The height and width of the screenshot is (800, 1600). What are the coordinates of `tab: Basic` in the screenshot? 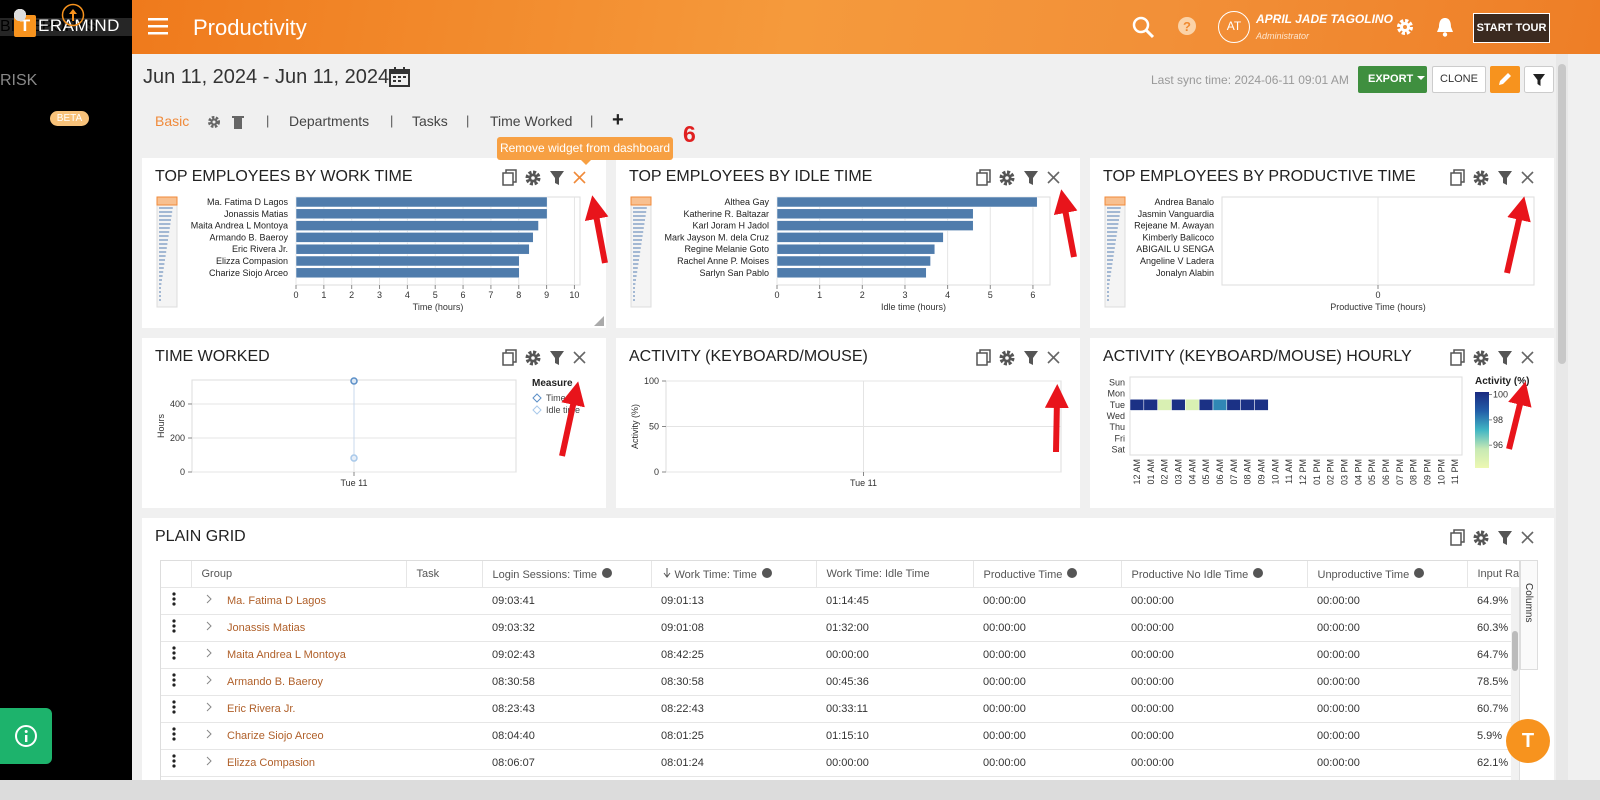 It's located at (172, 121).